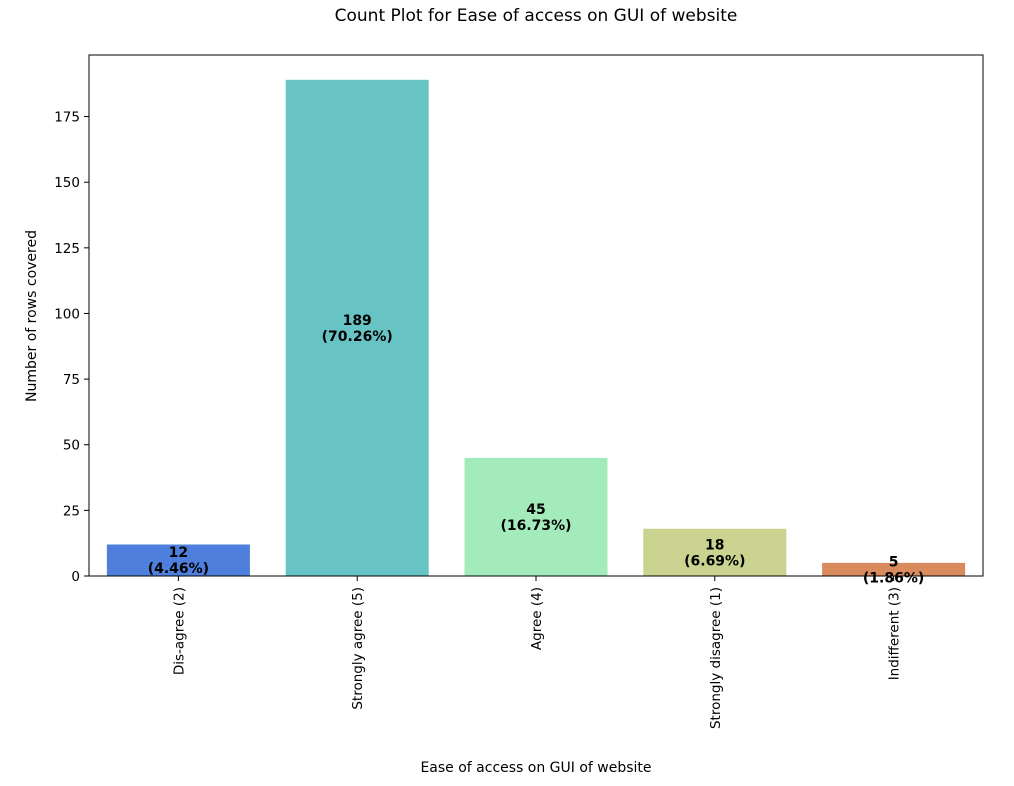 The image size is (1014, 786). What do you see at coordinates (714, 561) in the screenshot?
I see `bar-data-label-line: (6.69%)` at bounding box center [714, 561].